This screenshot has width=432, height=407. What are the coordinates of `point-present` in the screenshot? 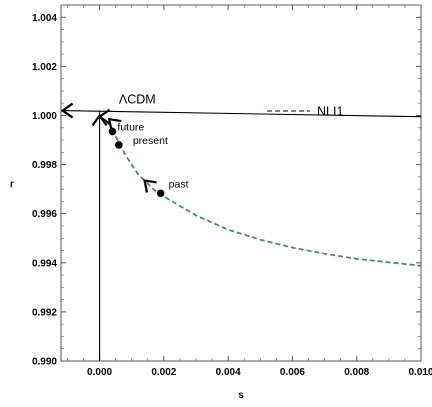 It's located at (119, 145).